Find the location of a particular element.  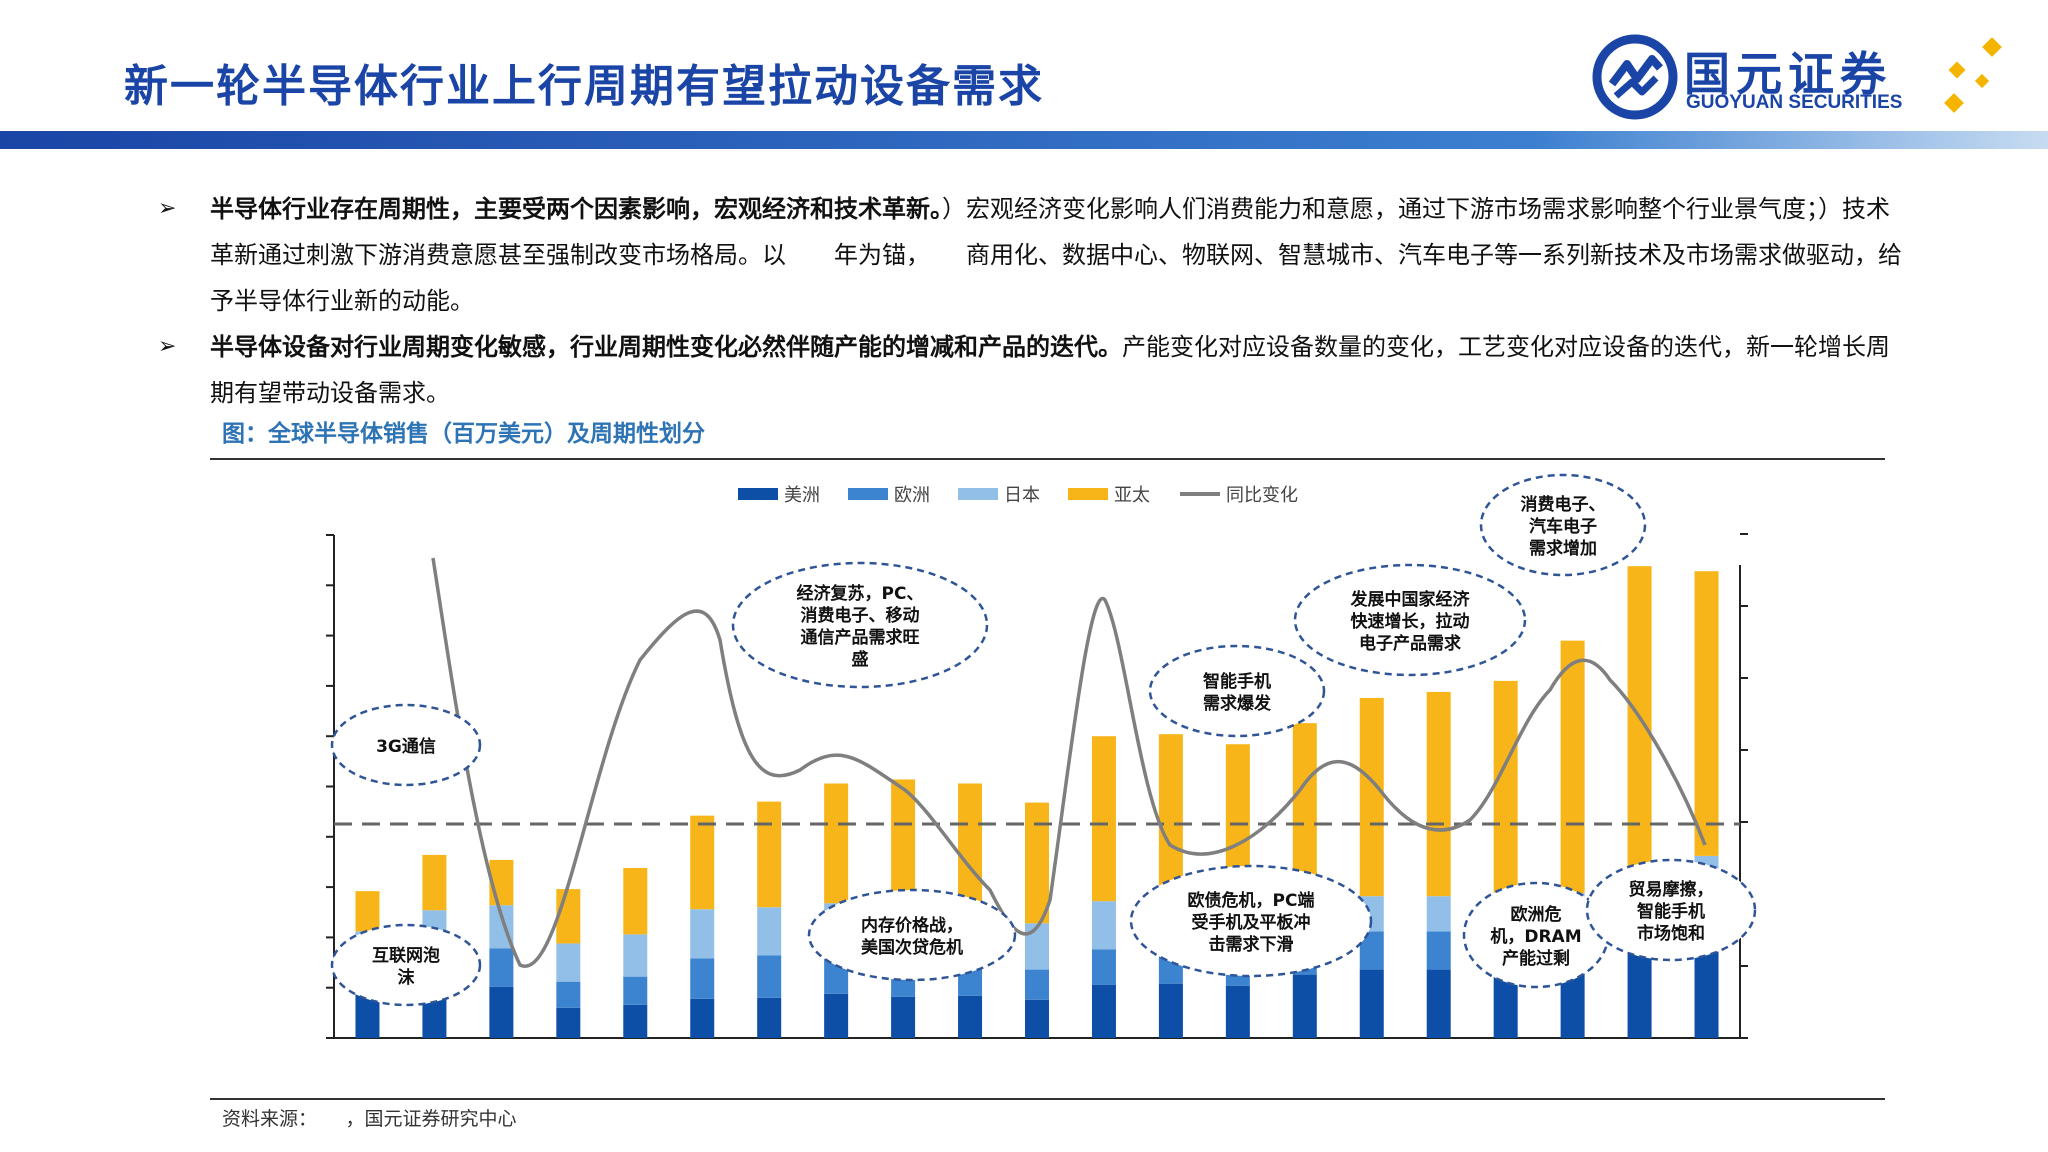

chart-top-rule is located at coordinates (1047, 459).